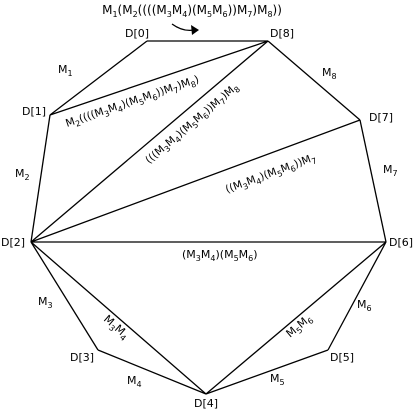 The width and height of the screenshot is (416, 410). I want to click on vertex-label-d8: D[8], so click(282, 33).